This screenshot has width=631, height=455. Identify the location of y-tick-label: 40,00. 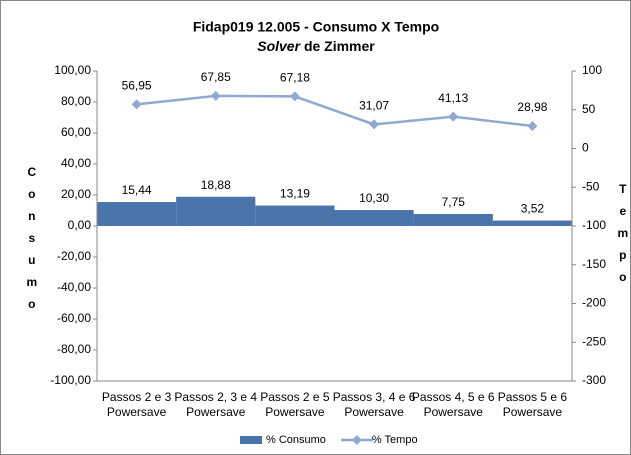
(76, 163).